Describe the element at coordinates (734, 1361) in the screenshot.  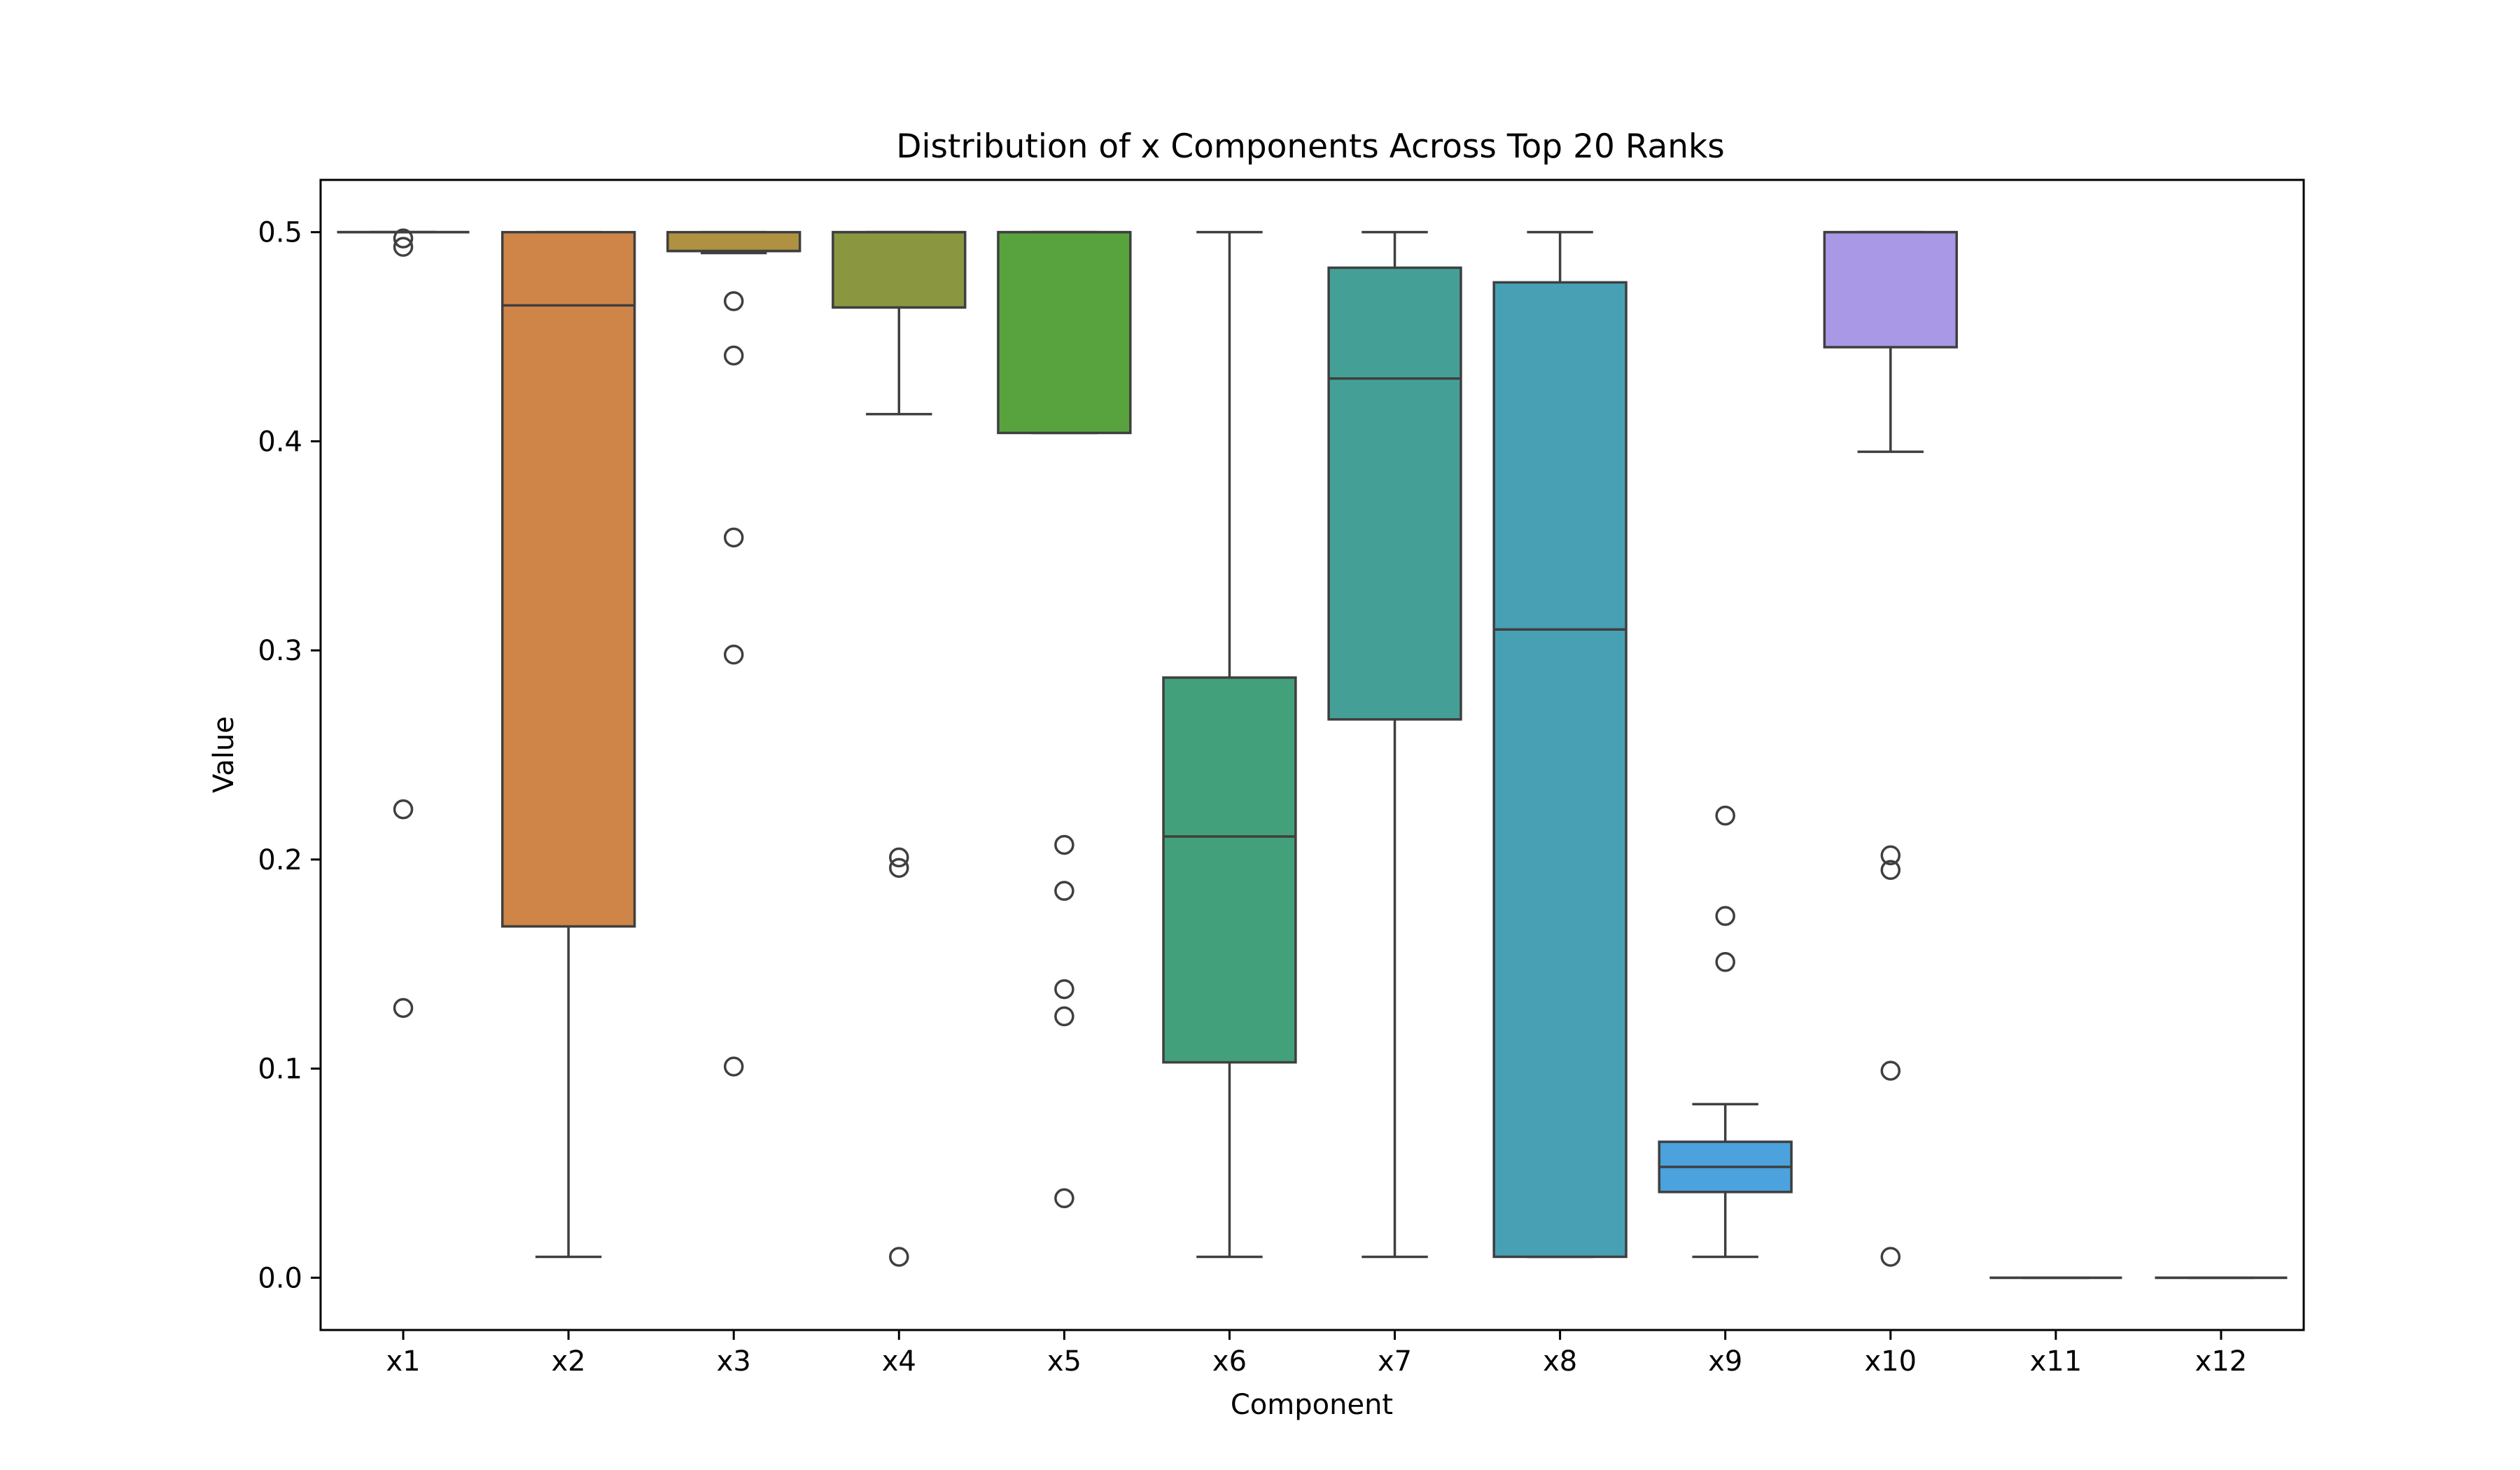
I see `x-tick-label: x3` at that location.